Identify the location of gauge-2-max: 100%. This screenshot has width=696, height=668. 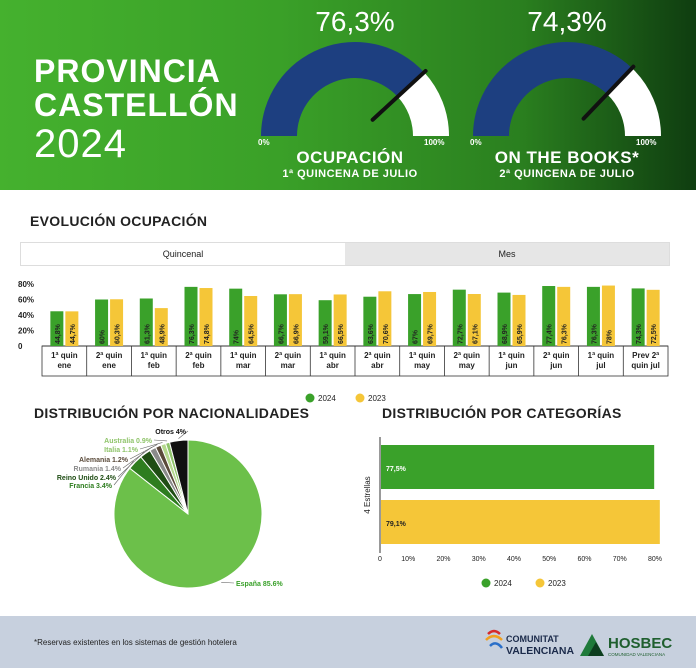
(646, 142).